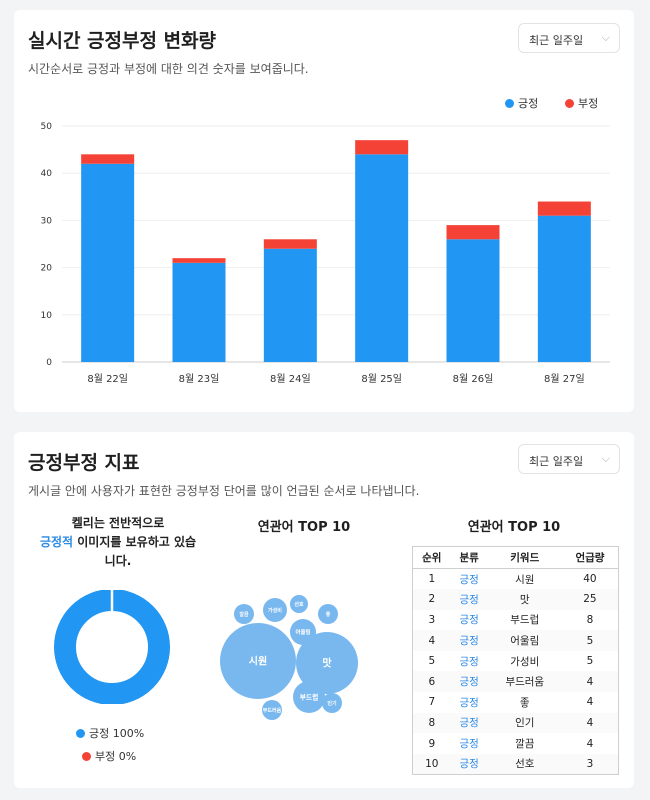 This screenshot has height=800, width=650. Describe the element at coordinates (524, 599) in the screenshot. I see `keyword-cell: 맛` at that location.